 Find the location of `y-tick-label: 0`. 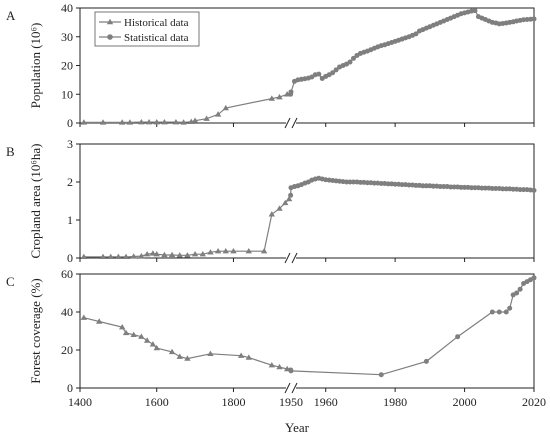

y-tick-label: 0 is located at coordinates (70, 258).